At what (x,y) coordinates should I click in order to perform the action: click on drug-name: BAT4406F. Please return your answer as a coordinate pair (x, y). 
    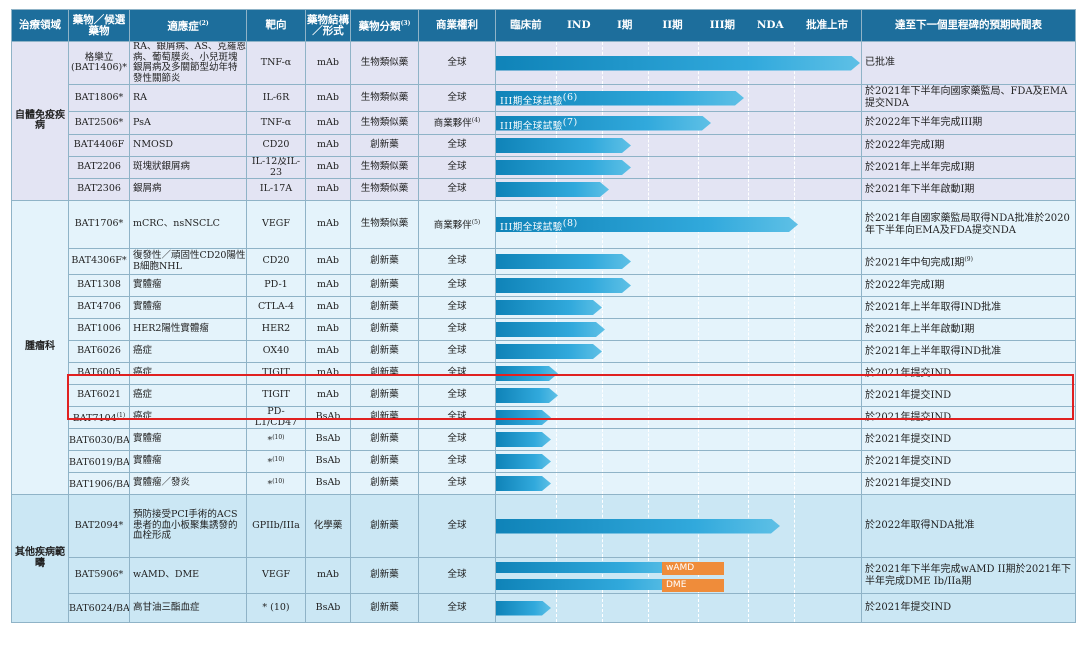
    Looking at the image, I should click on (99, 145).